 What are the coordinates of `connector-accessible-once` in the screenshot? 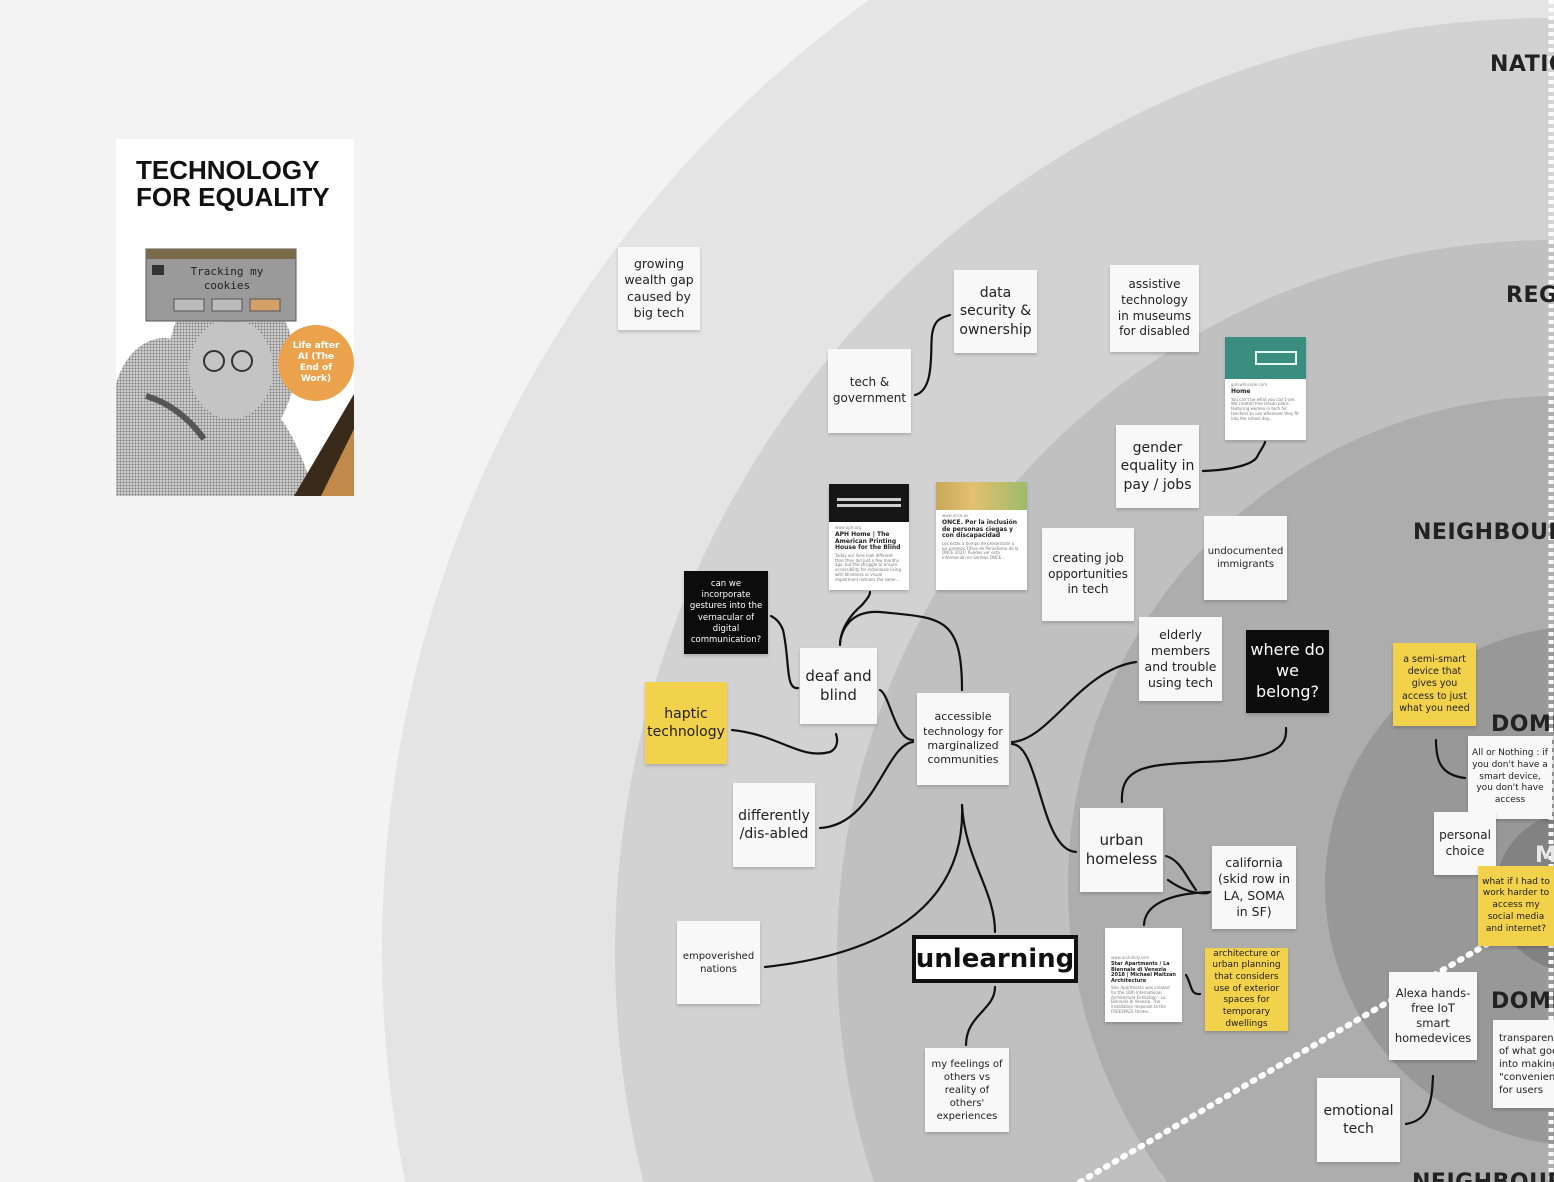 It's located at (901, 651).